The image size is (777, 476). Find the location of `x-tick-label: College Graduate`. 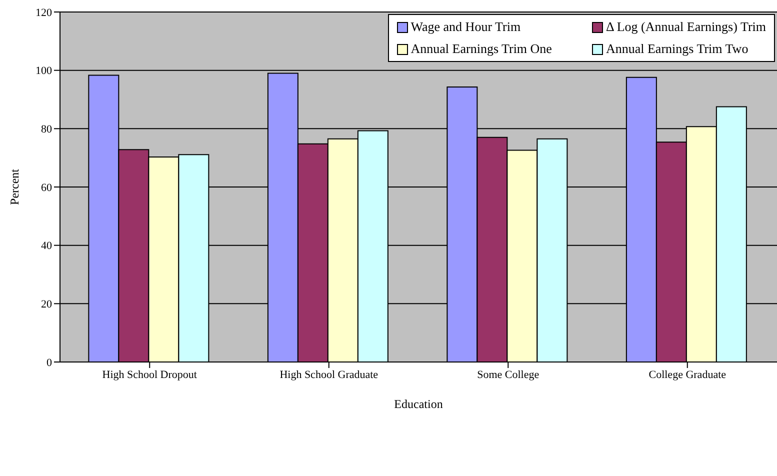

x-tick-label: College Graduate is located at coordinates (687, 374).